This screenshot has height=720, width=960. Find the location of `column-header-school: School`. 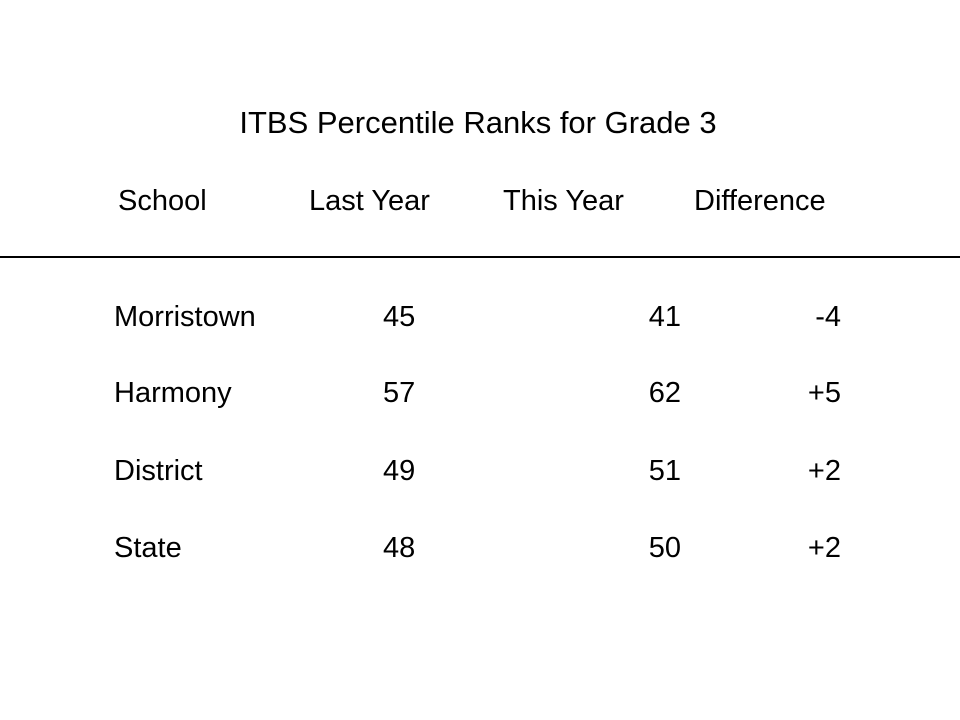

column-header-school: School is located at coordinates (162, 201).